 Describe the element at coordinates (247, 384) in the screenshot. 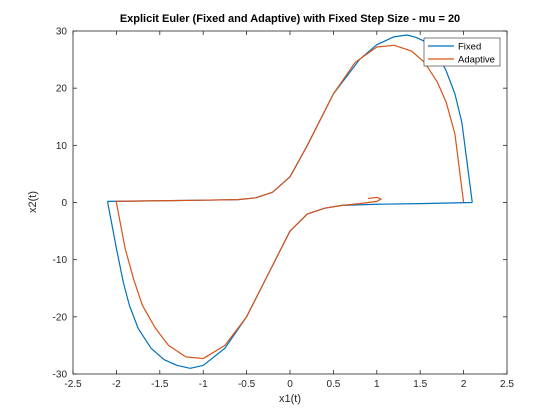

I see `x-tick-label: -0.5` at that location.